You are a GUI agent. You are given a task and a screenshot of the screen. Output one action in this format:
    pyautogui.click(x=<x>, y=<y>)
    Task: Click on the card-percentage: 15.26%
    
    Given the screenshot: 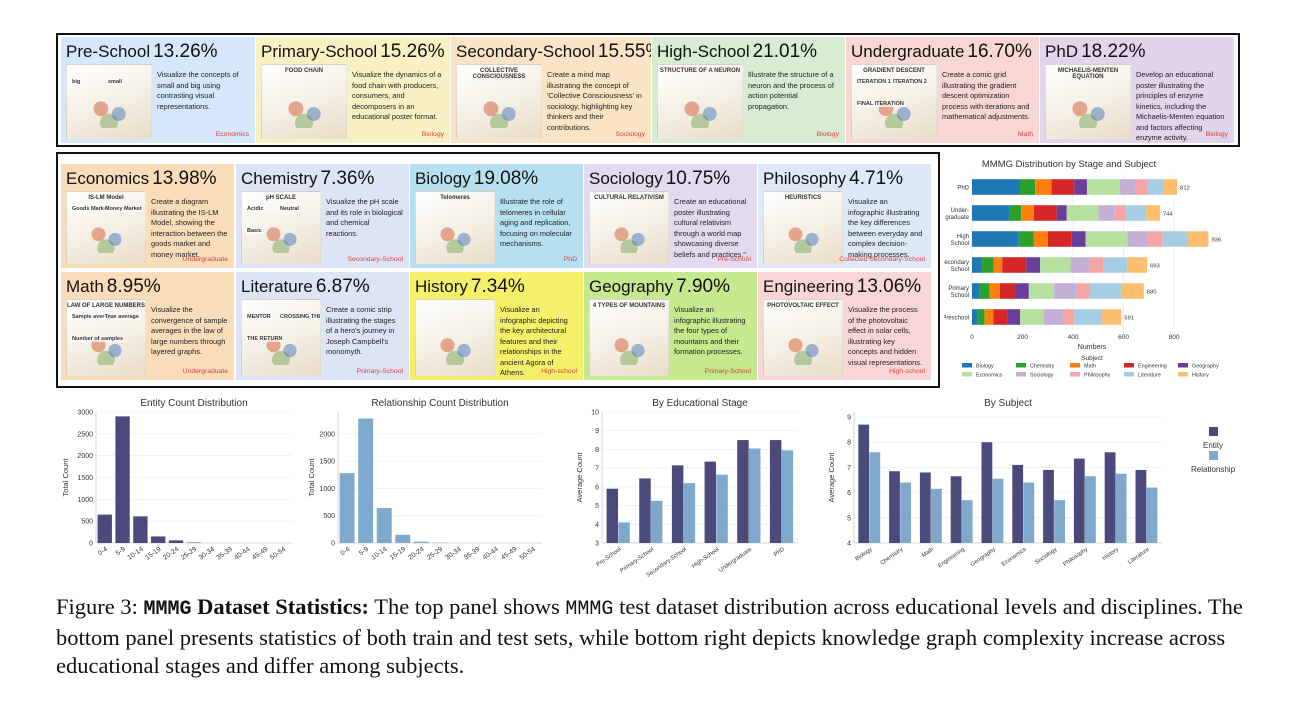 What is the action you would take?
    pyautogui.click(x=412, y=51)
    